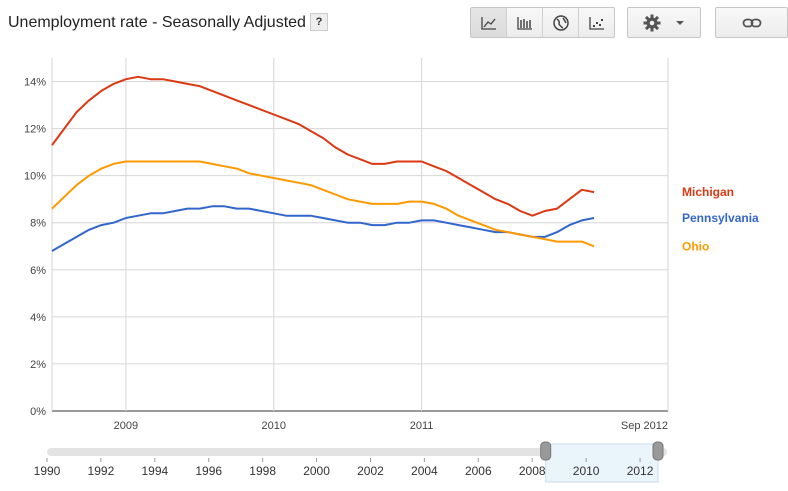  What do you see at coordinates (546, 451) in the screenshot?
I see `timeline-start-handle` at bounding box center [546, 451].